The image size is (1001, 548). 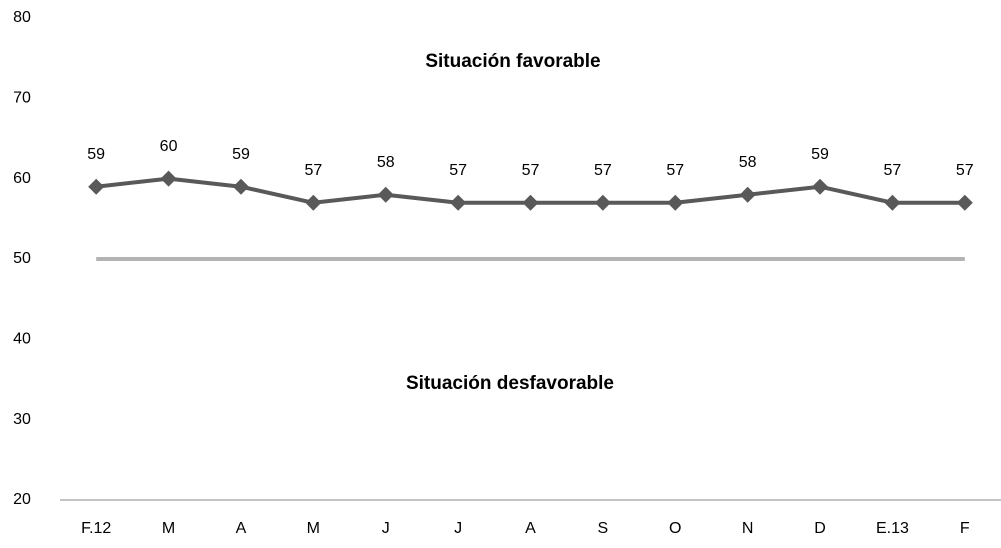 I want to click on y-tick-label: 30, so click(x=22, y=419).